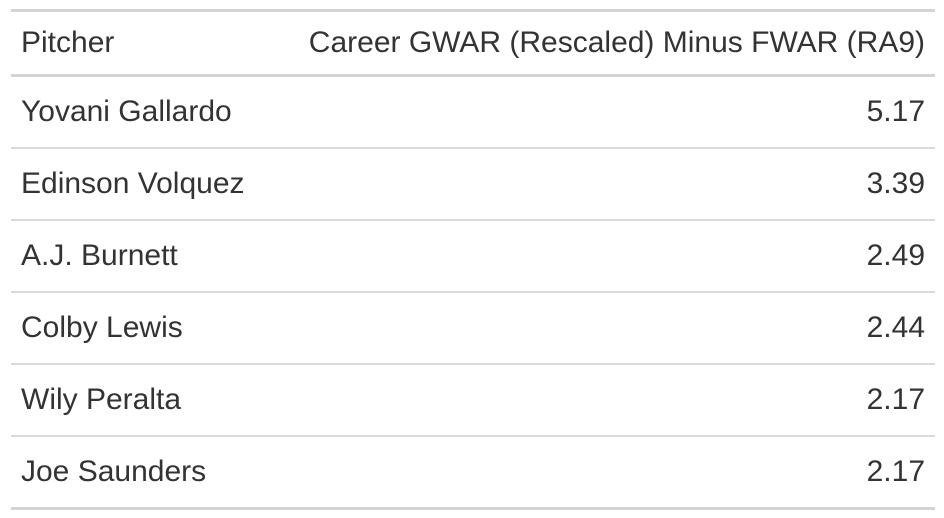 The height and width of the screenshot is (518, 944). I want to click on pitcher-name-cell: Joe Saunders, so click(114, 471).